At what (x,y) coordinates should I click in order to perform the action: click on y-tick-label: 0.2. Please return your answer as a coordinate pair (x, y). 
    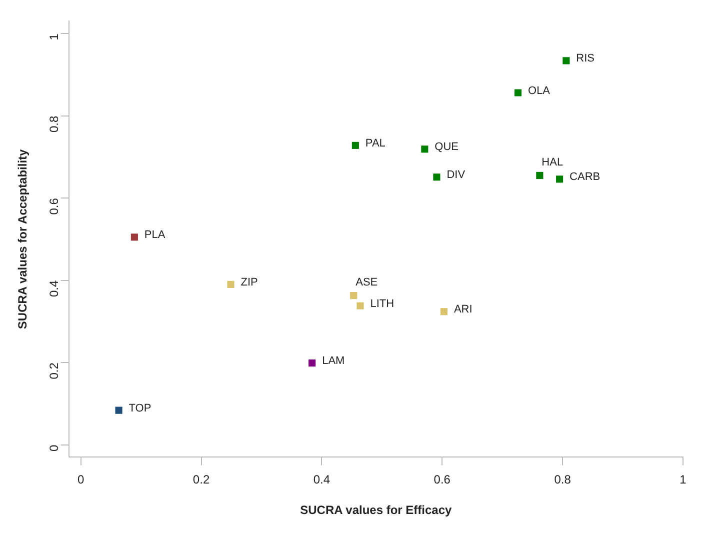
    Looking at the image, I should click on (54, 371).